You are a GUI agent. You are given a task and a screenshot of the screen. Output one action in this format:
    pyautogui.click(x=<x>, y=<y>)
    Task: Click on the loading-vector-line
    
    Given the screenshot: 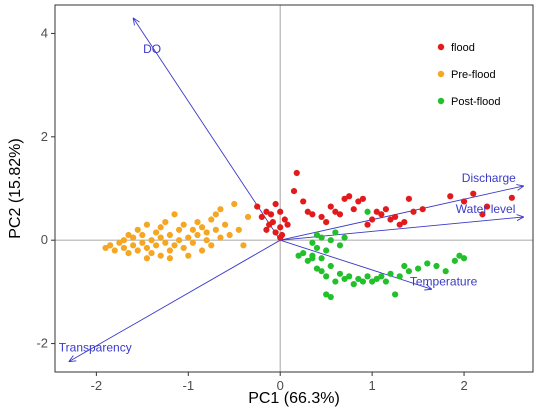 What is the action you would take?
    pyautogui.click(x=356, y=264)
    